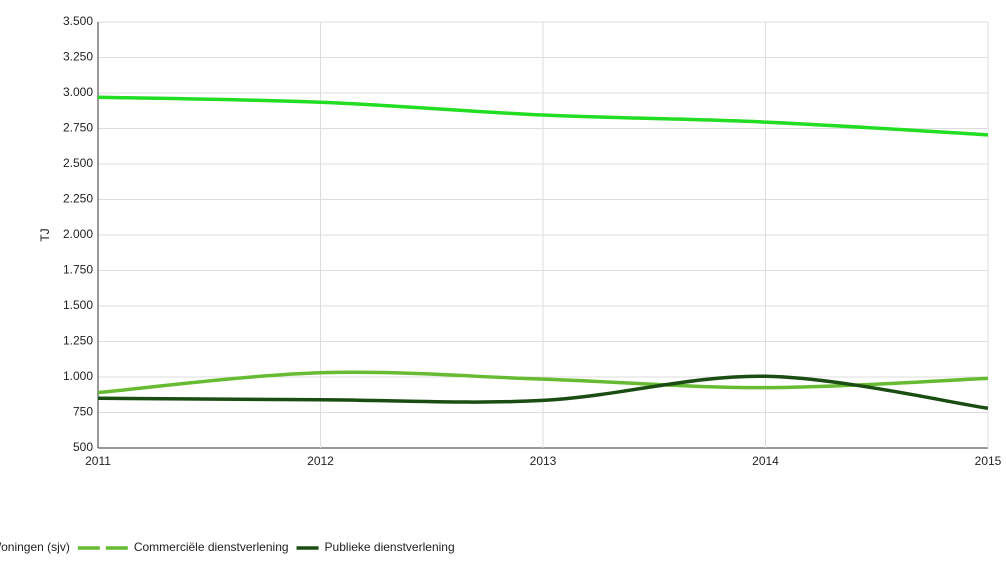 This screenshot has width=1006, height=563. What do you see at coordinates (211, 547) in the screenshot?
I see `legend-label: Commerciële dienstverlening` at bounding box center [211, 547].